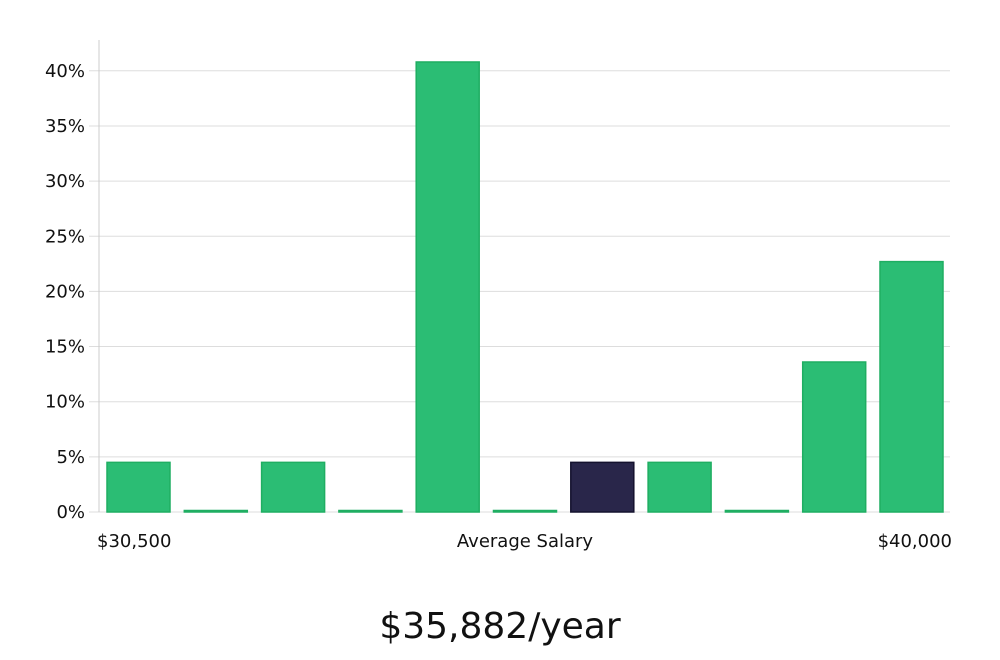  I want to click on y-tick-label: 30%, so click(65, 181).